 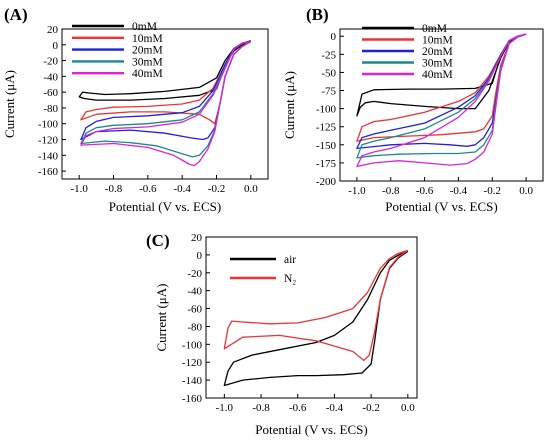 I want to click on panel-c-y-tick-label: -140, so click(x=192, y=381).